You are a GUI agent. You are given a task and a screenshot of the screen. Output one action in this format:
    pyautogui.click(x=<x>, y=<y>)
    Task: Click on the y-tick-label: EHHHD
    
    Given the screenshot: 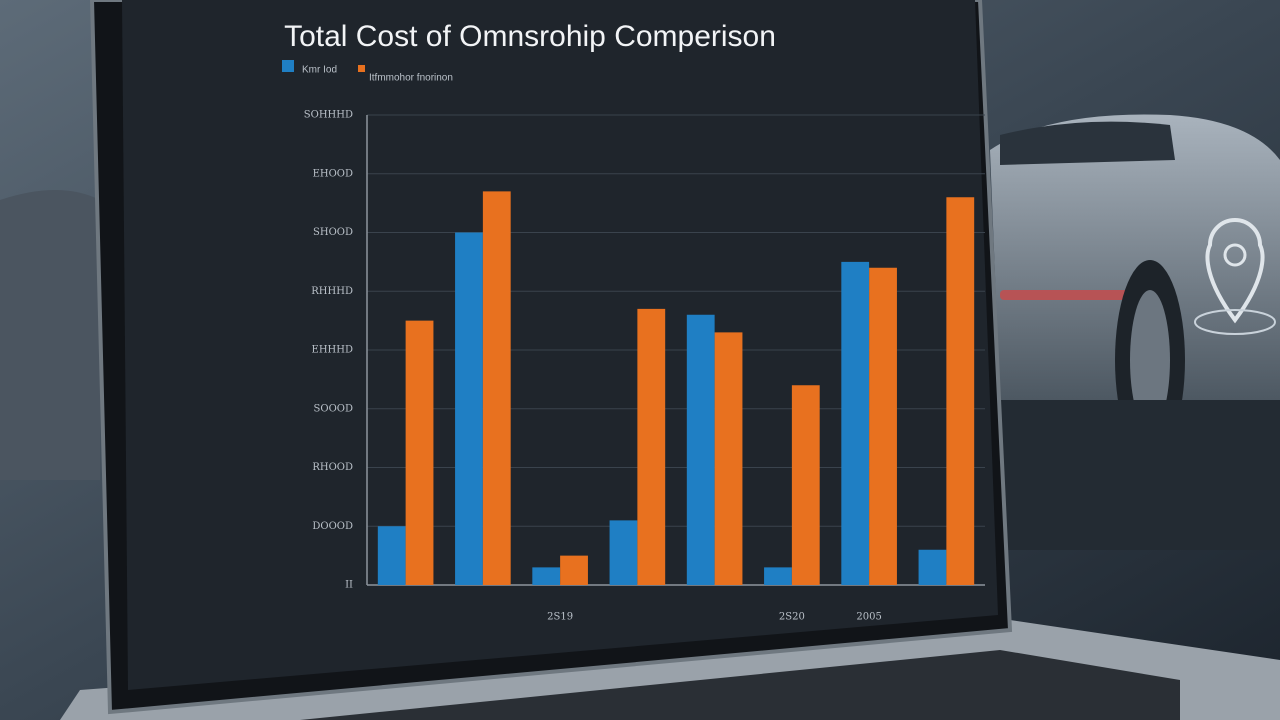 What is the action you would take?
    pyautogui.click(x=332, y=350)
    